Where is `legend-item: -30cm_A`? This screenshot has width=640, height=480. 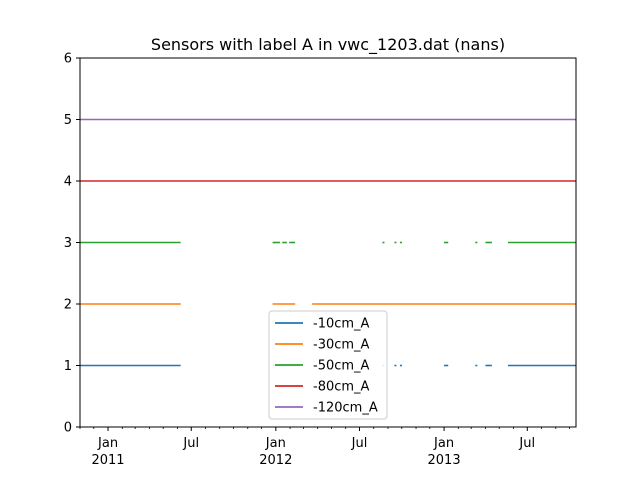
legend-item: -30cm_A is located at coordinates (322, 345).